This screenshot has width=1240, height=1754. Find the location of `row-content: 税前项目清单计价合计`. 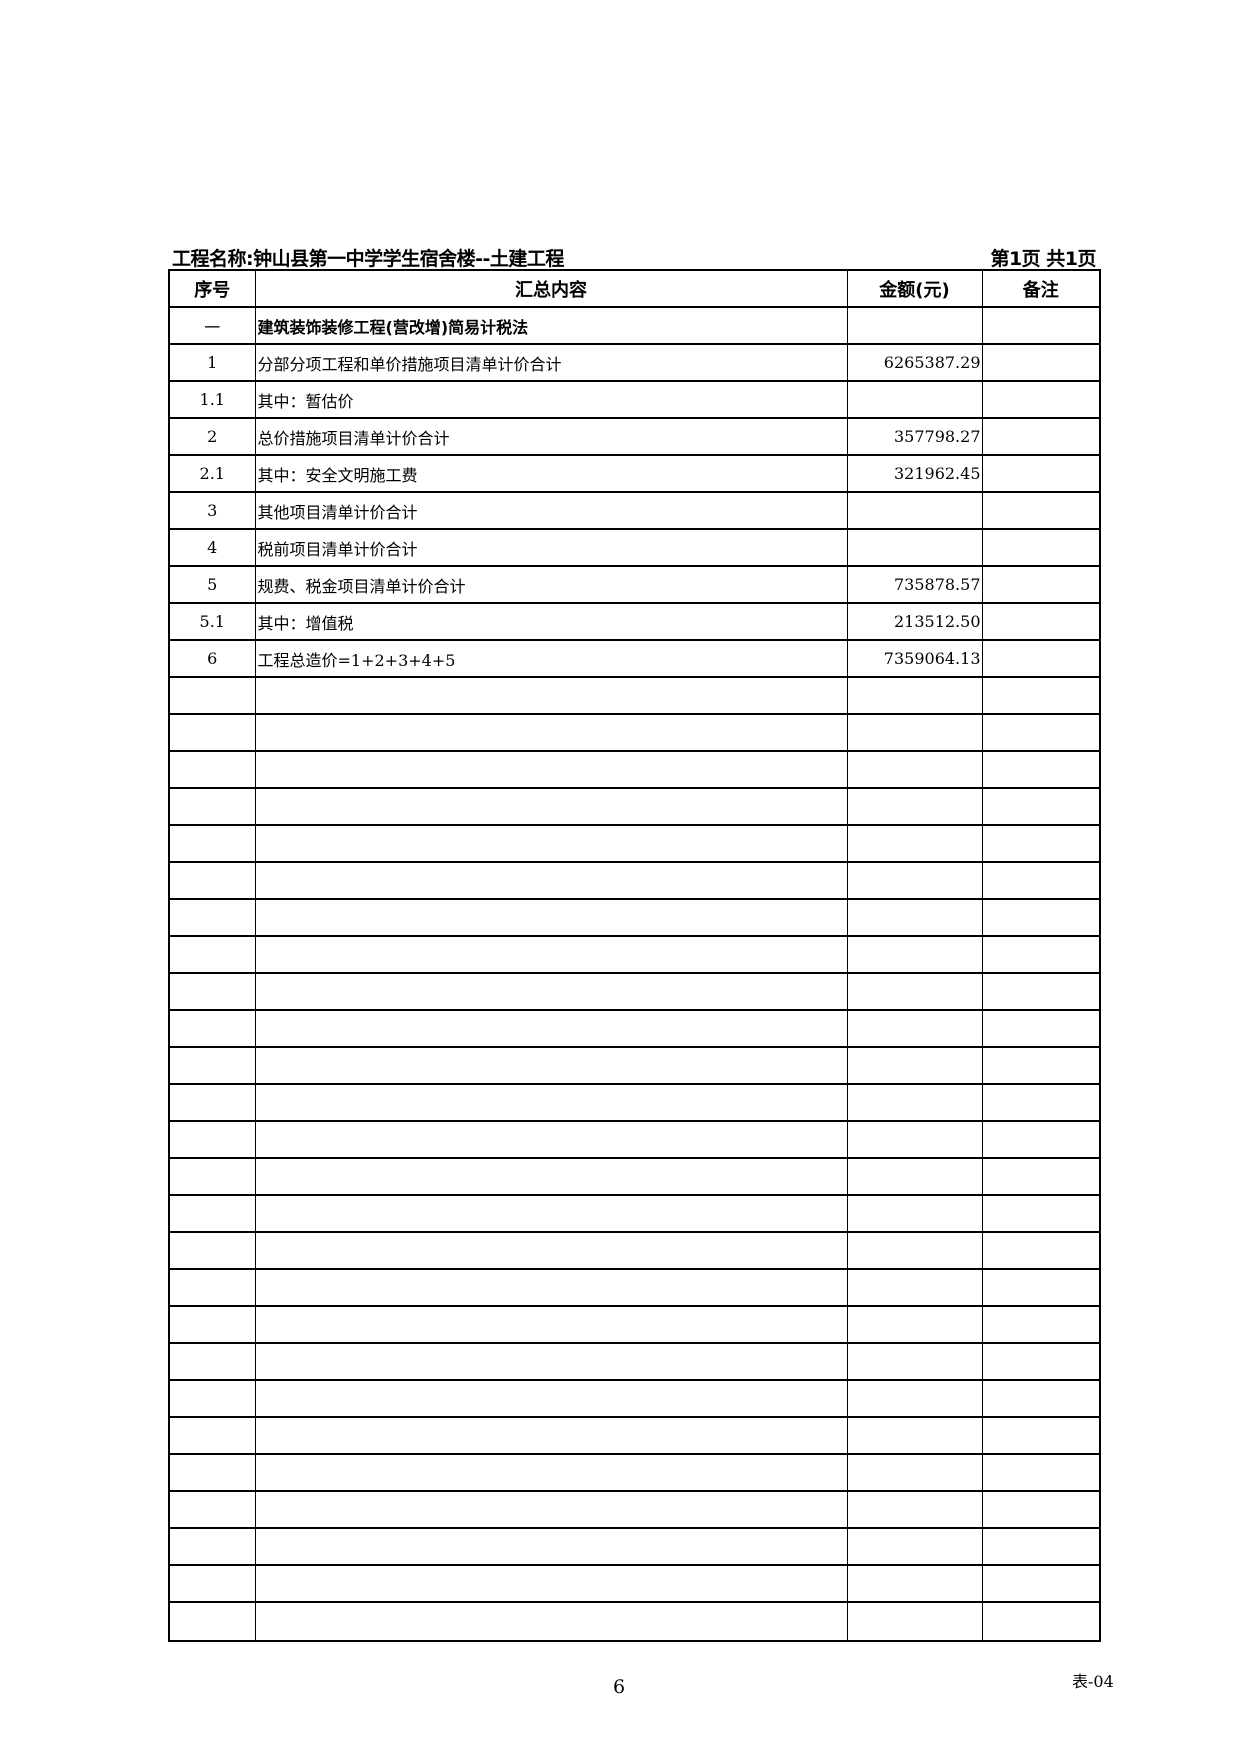

row-content: 税前项目清单计价合计 is located at coordinates (551, 547).